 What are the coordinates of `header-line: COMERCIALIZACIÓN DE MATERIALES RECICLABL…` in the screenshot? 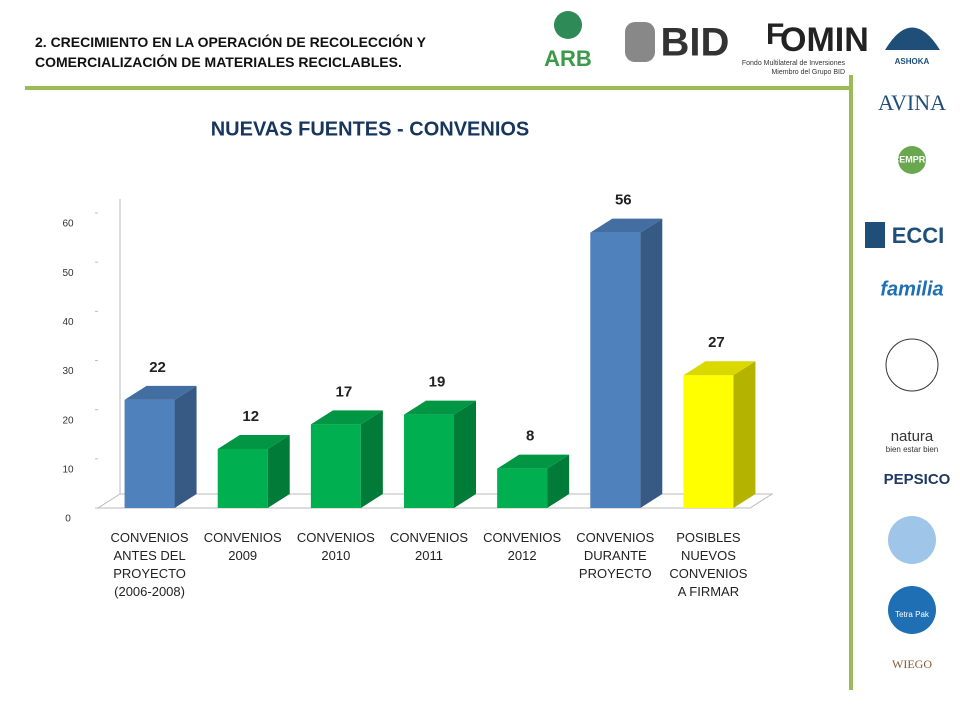 It's located at (218, 62).